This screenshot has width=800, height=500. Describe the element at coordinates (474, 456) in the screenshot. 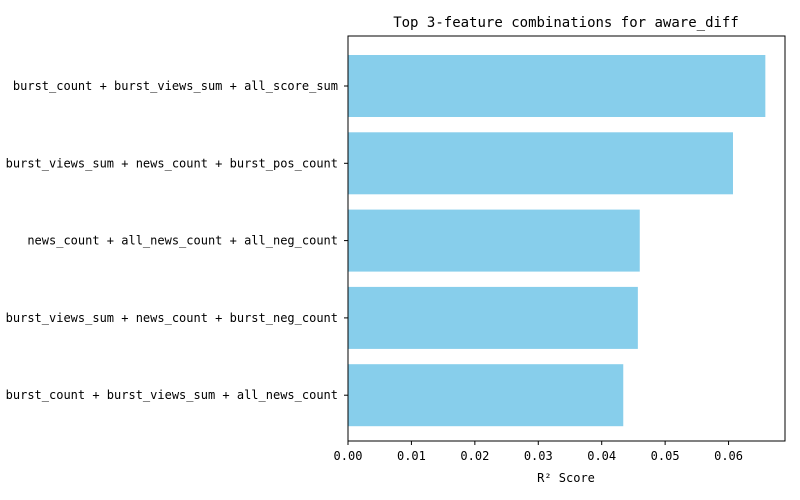

I see `x-tick-label: 0.02` at that location.